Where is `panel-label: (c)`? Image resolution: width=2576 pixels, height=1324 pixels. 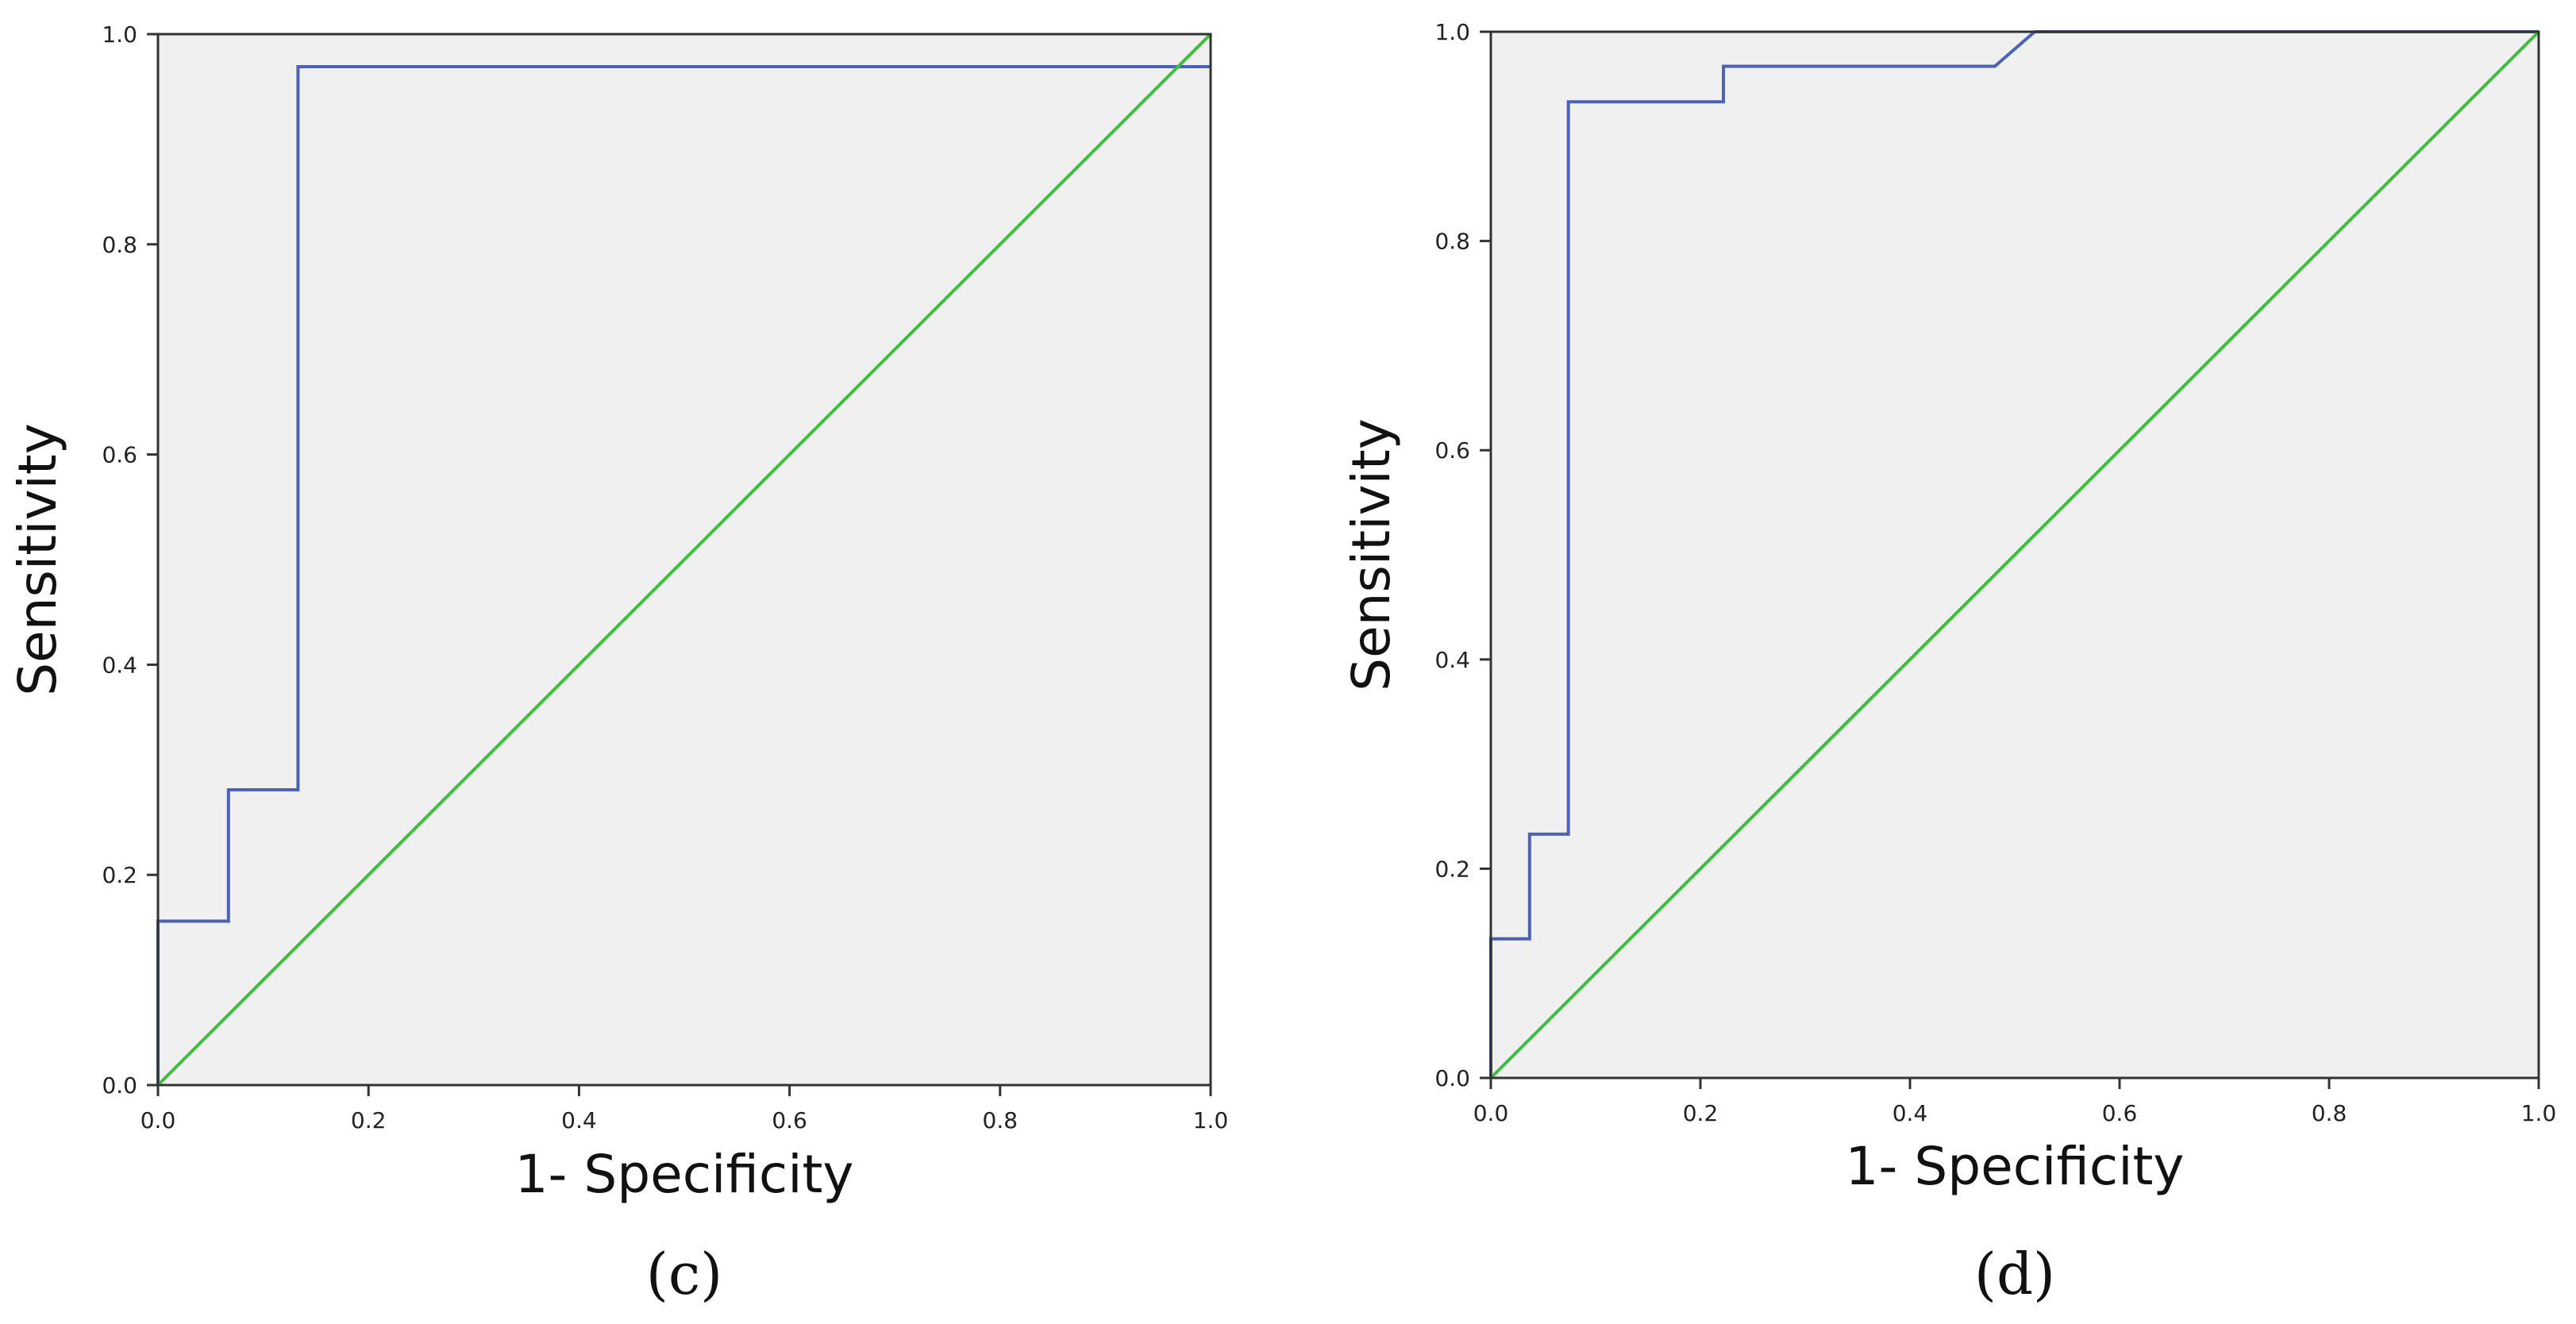 panel-label: (c) is located at coordinates (684, 1274).